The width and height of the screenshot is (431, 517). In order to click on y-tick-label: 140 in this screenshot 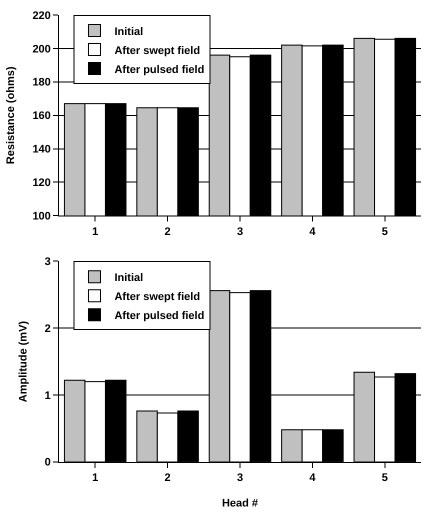, I will do `click(41, 150)`.